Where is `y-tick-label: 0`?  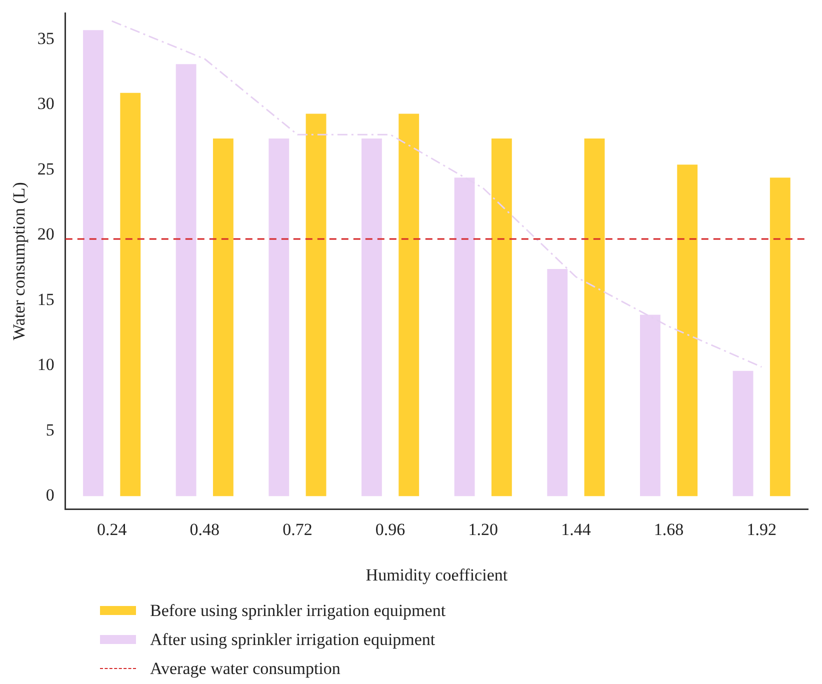 y-tick-label: 0 is located at coordinates (50, 495).